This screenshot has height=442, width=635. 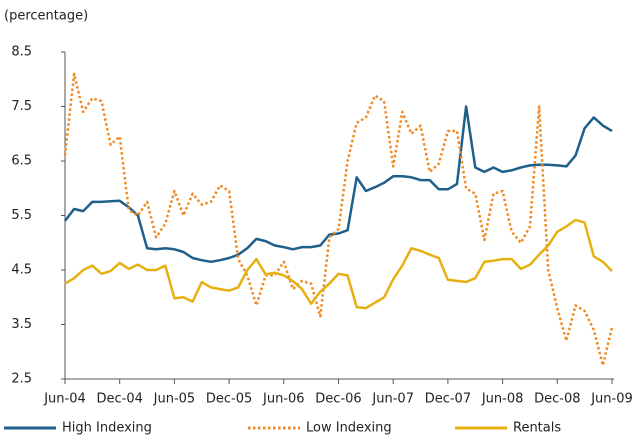 What do you see at coordinates (120, 399) in the screenshot?
I see `x-tick-label: Dec-04` at bounding box center [120, 399].